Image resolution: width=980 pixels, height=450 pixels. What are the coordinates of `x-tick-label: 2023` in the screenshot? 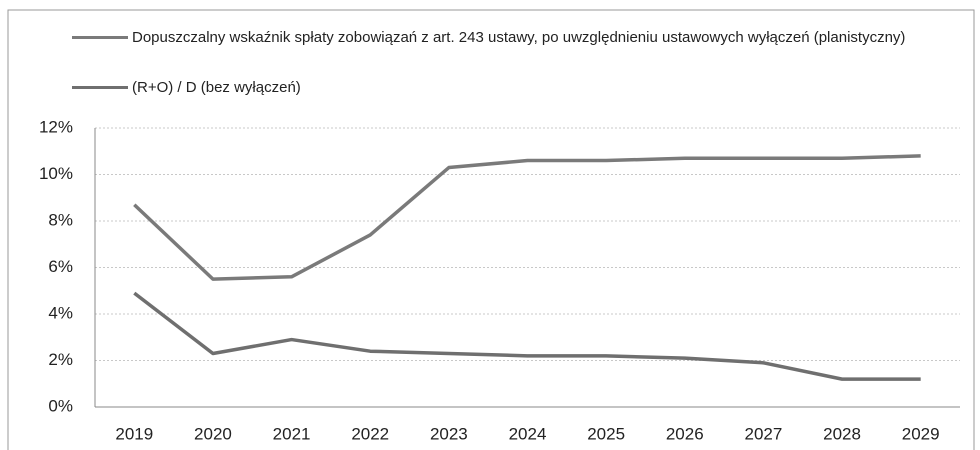 It's located at (449, 433).